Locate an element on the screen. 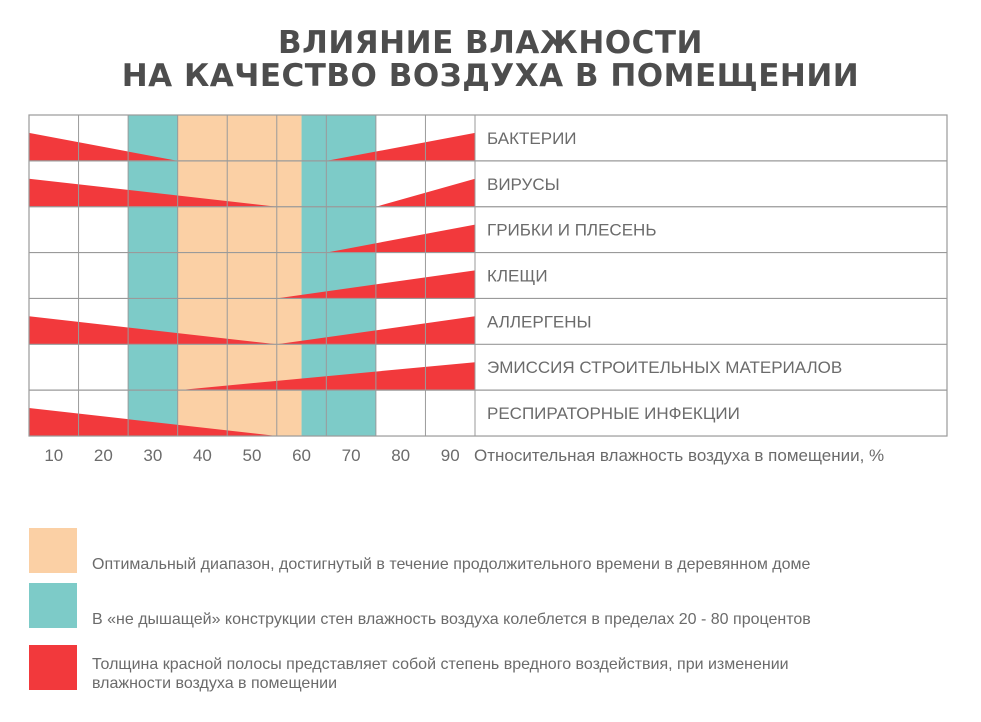  x-tick-label-30: 30 is located at coordinates (152, 455).